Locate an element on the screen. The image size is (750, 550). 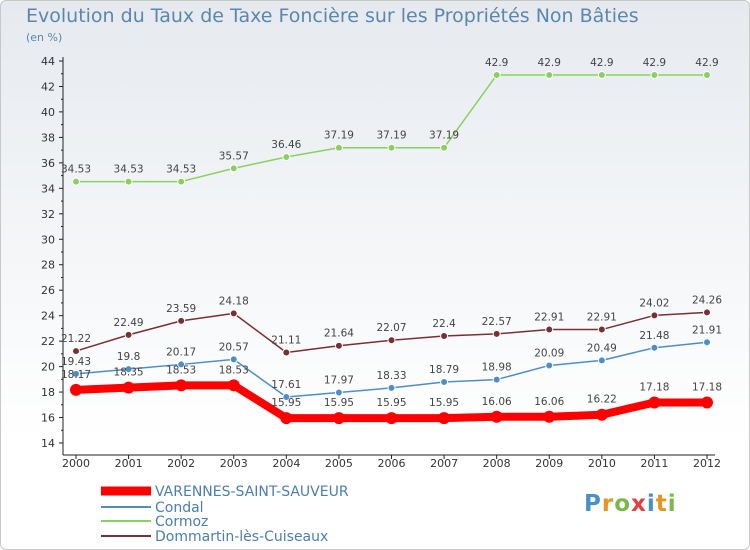
data-label: 23.59 is located at coordinates (181, 309).